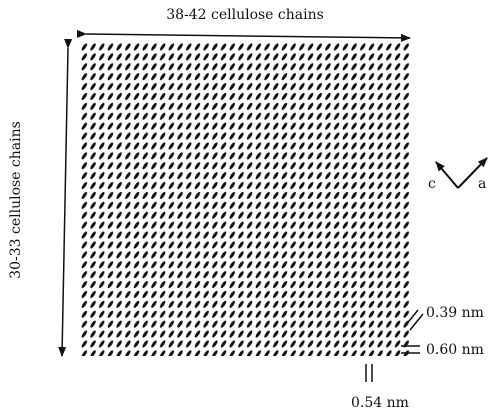 The width and height of the screenshot is (494, 415). I want to click on height-arrow, so click(65, 197).